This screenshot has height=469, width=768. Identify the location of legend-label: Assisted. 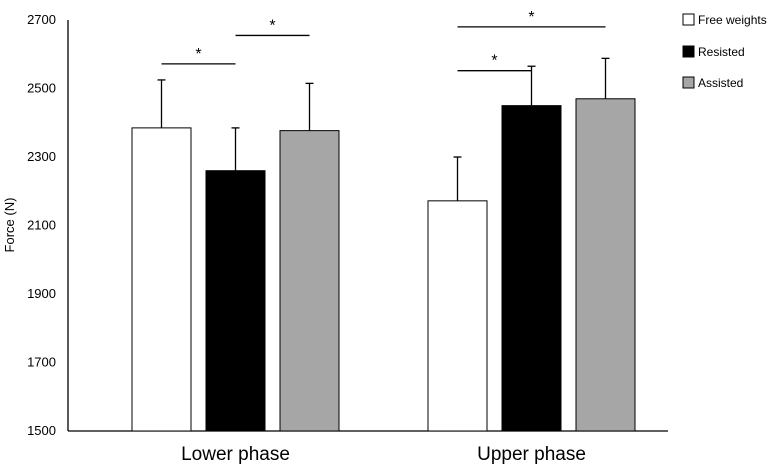
(720, 83).